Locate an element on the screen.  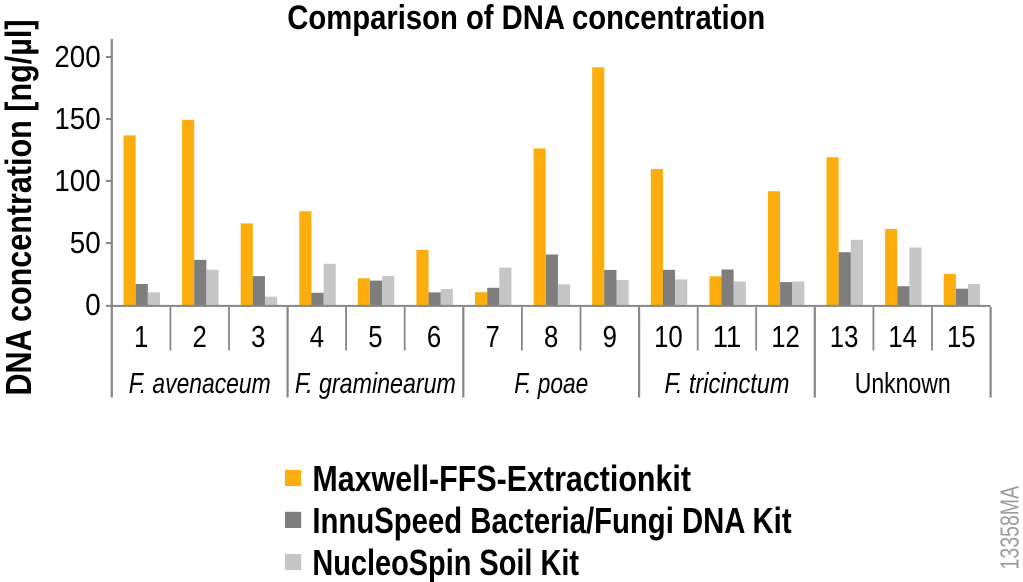
svg-text: 0 is located at coordinates (92, 305).